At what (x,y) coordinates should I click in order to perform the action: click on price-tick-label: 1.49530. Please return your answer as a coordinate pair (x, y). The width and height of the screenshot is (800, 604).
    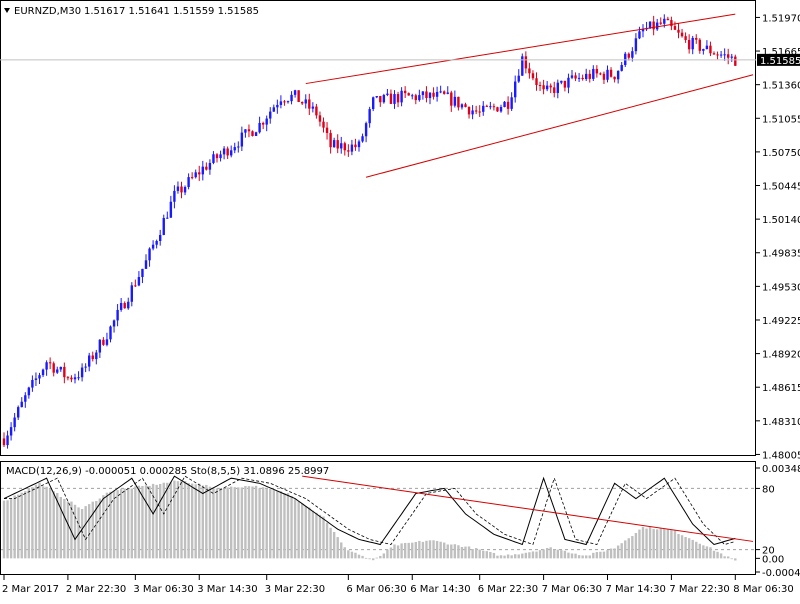
    Looking at the image, I should click on (781, 287).